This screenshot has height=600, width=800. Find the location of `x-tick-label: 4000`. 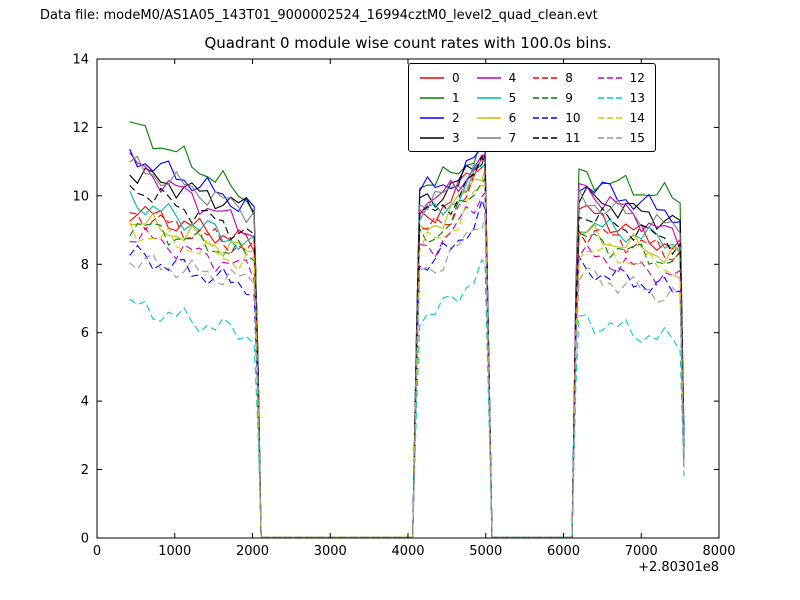

x-tick-label: 4000 is located at coordinates (407, 551).